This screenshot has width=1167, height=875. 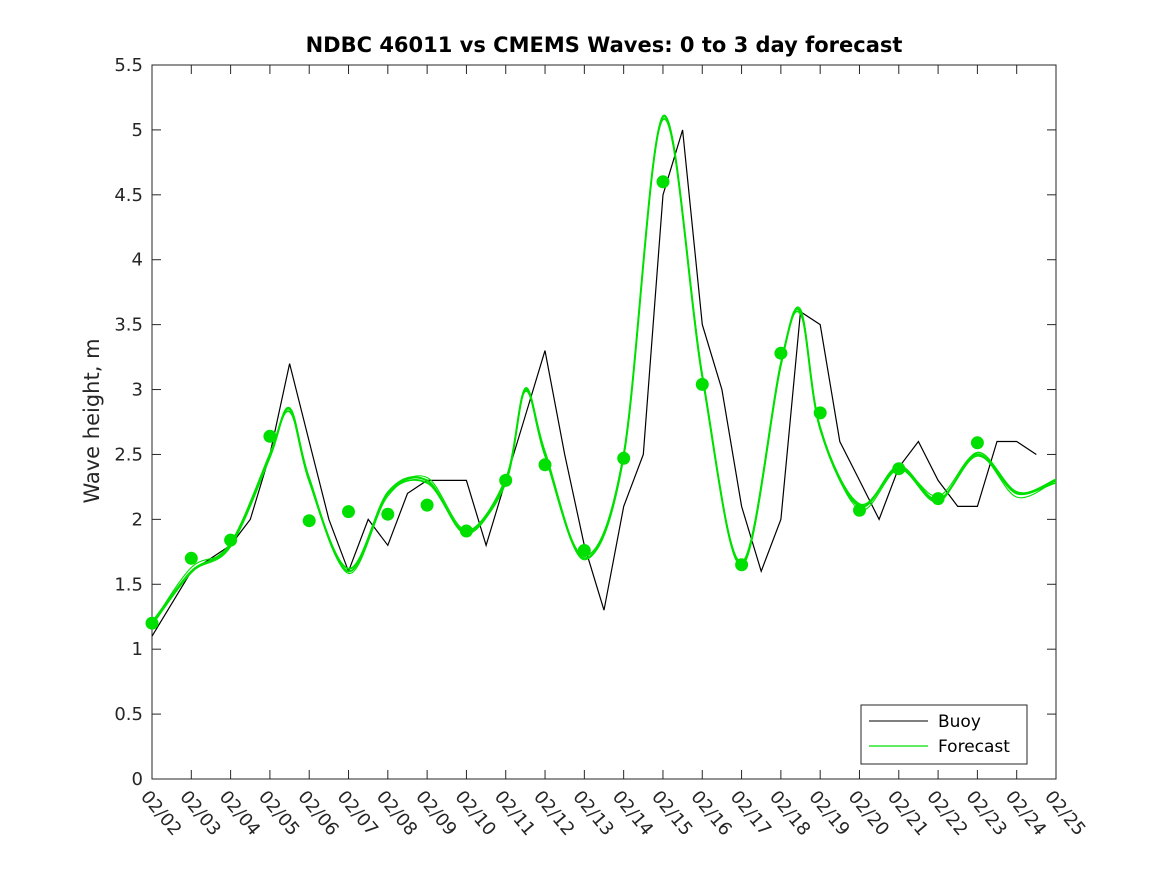 I want to click on y-tick-label: 3, so click(x=137, y=390).